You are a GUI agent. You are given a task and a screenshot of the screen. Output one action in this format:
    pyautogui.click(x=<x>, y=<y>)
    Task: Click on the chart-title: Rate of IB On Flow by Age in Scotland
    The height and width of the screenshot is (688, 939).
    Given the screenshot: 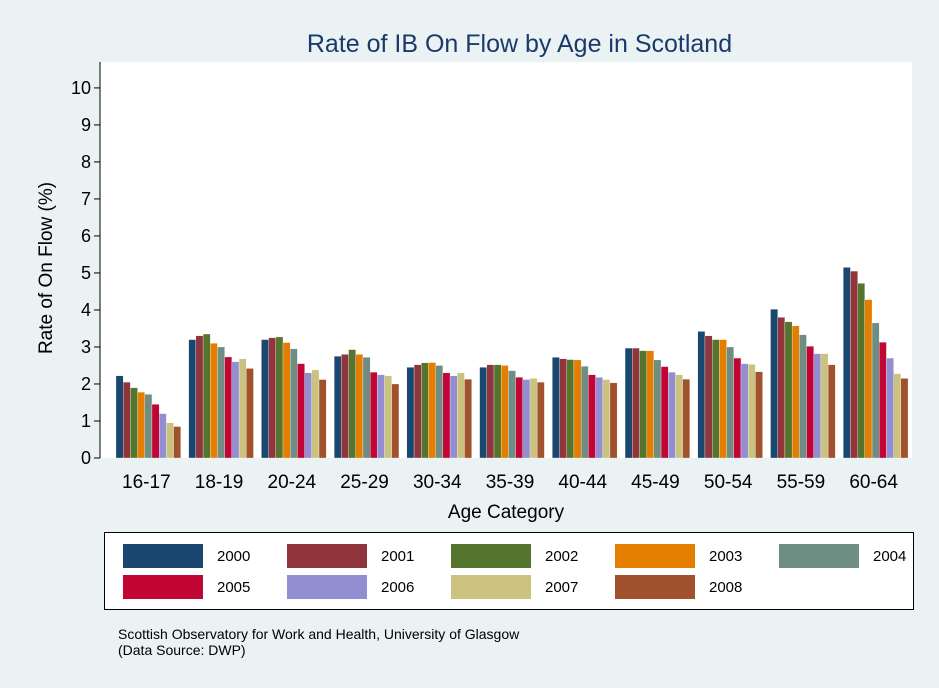 What is the action you would take?
    pyautogui.click(x=519, y=44)
    